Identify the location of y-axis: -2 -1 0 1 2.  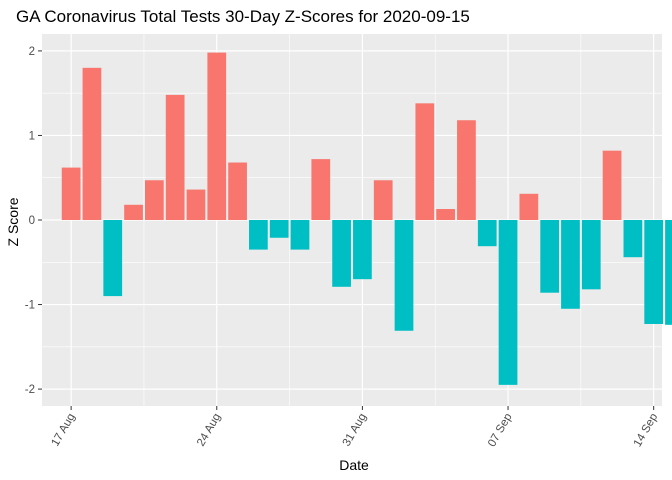
(33, 221).